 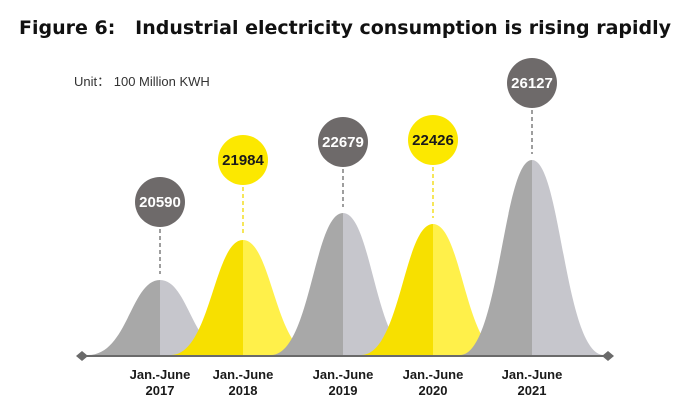 I want to click on x-tick-label-4-line-2: 2020, so click(x=433, y=390).